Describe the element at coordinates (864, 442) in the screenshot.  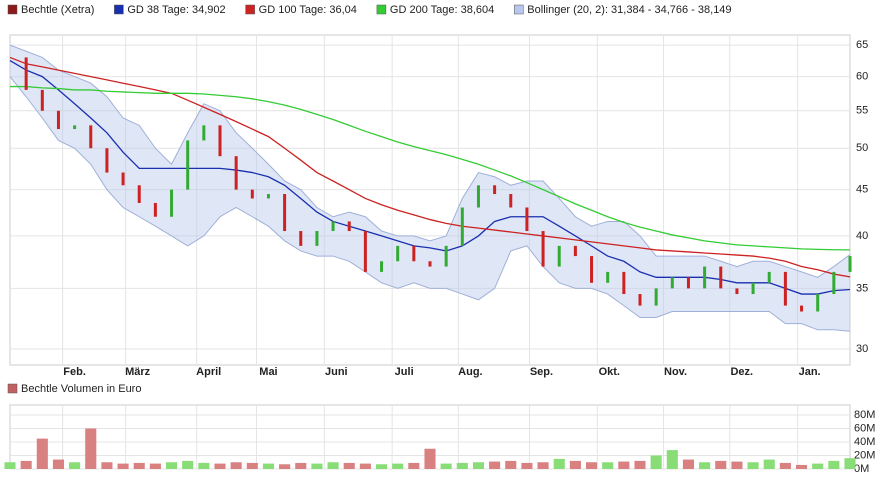
I see `y-tick-label: 40M` at that location.